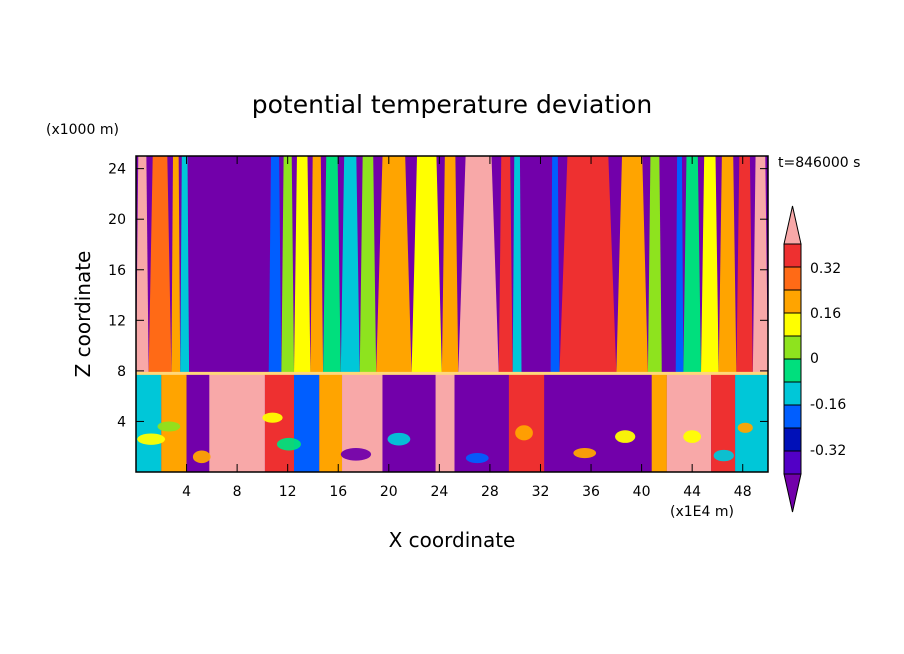 This screenshot has height=654, width=904. Describe the element at coordinates (288, 492) in the screenshot. I see `x-tick-label-12: 12` at that location.